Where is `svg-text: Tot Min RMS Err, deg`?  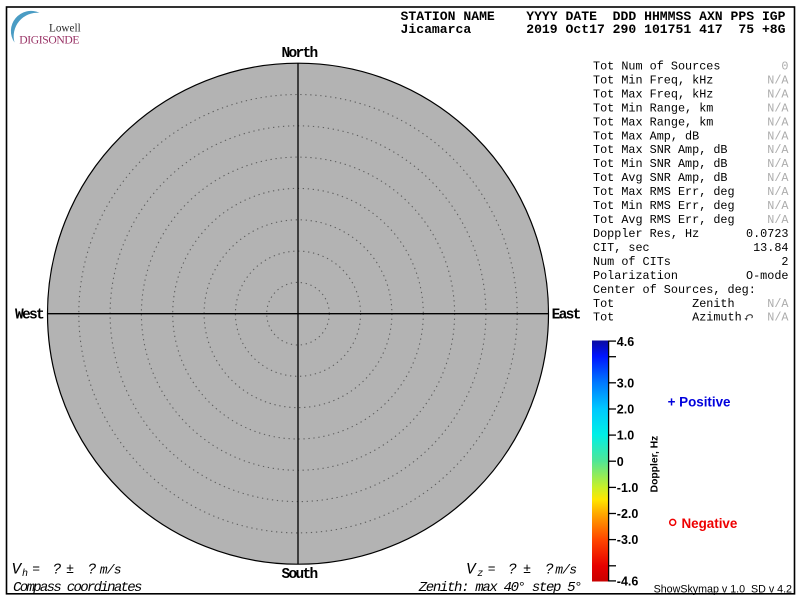 svg-text: Tot Min RMS Err, deg is located at coordinates (664, 206).